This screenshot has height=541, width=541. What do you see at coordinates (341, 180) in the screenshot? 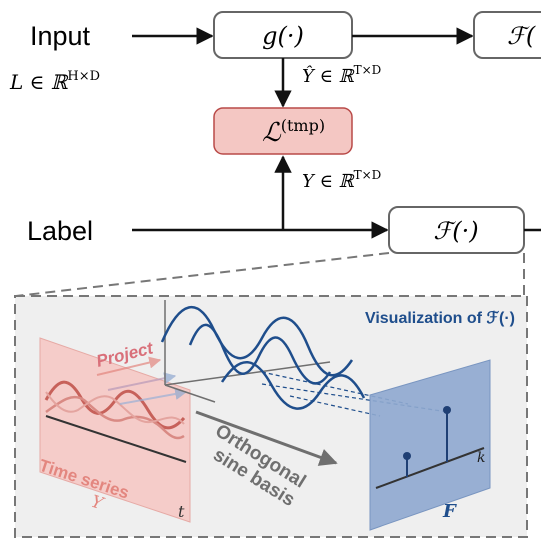
I see `y-label: Y ∈ ℝT×D` at bounding box center [341, 180].